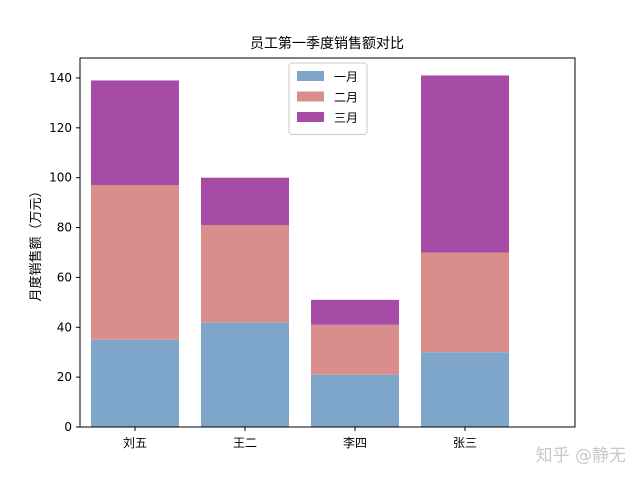  Describe the element at coordinates (36, 242) in the screenshot. I see `y-axis-label: 月度销售额（万元）` at that location.